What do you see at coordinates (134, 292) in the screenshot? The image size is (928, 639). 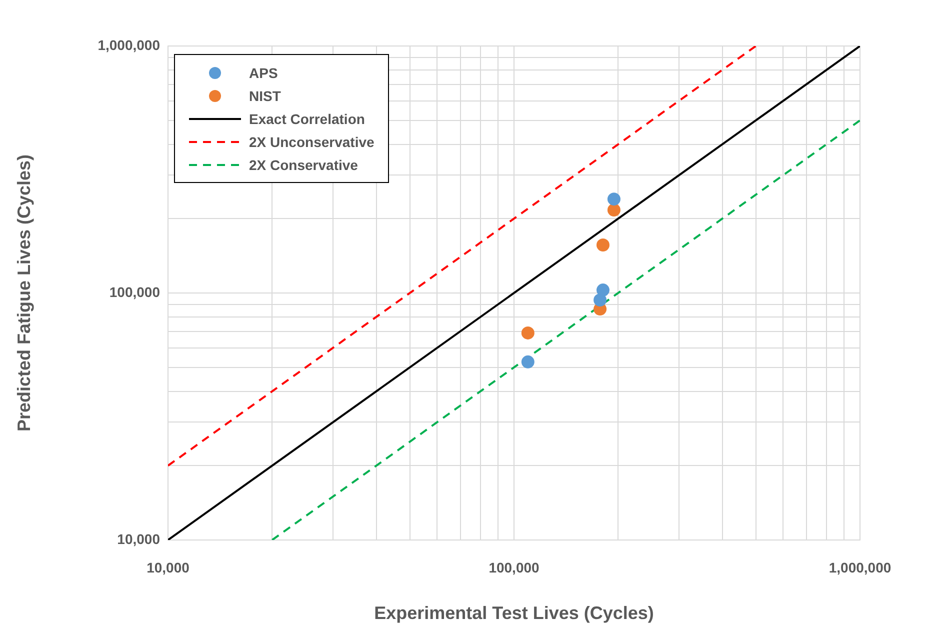 I see `y-tick-label: 100,000` at bounding box center [134, 292].